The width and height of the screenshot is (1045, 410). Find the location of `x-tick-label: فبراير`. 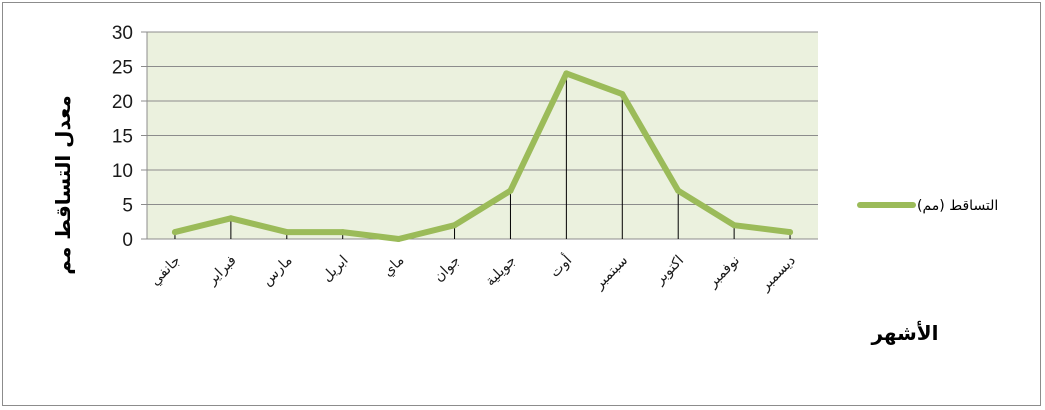

x-tick-label: فبراير is located at coordinates (222, 271).